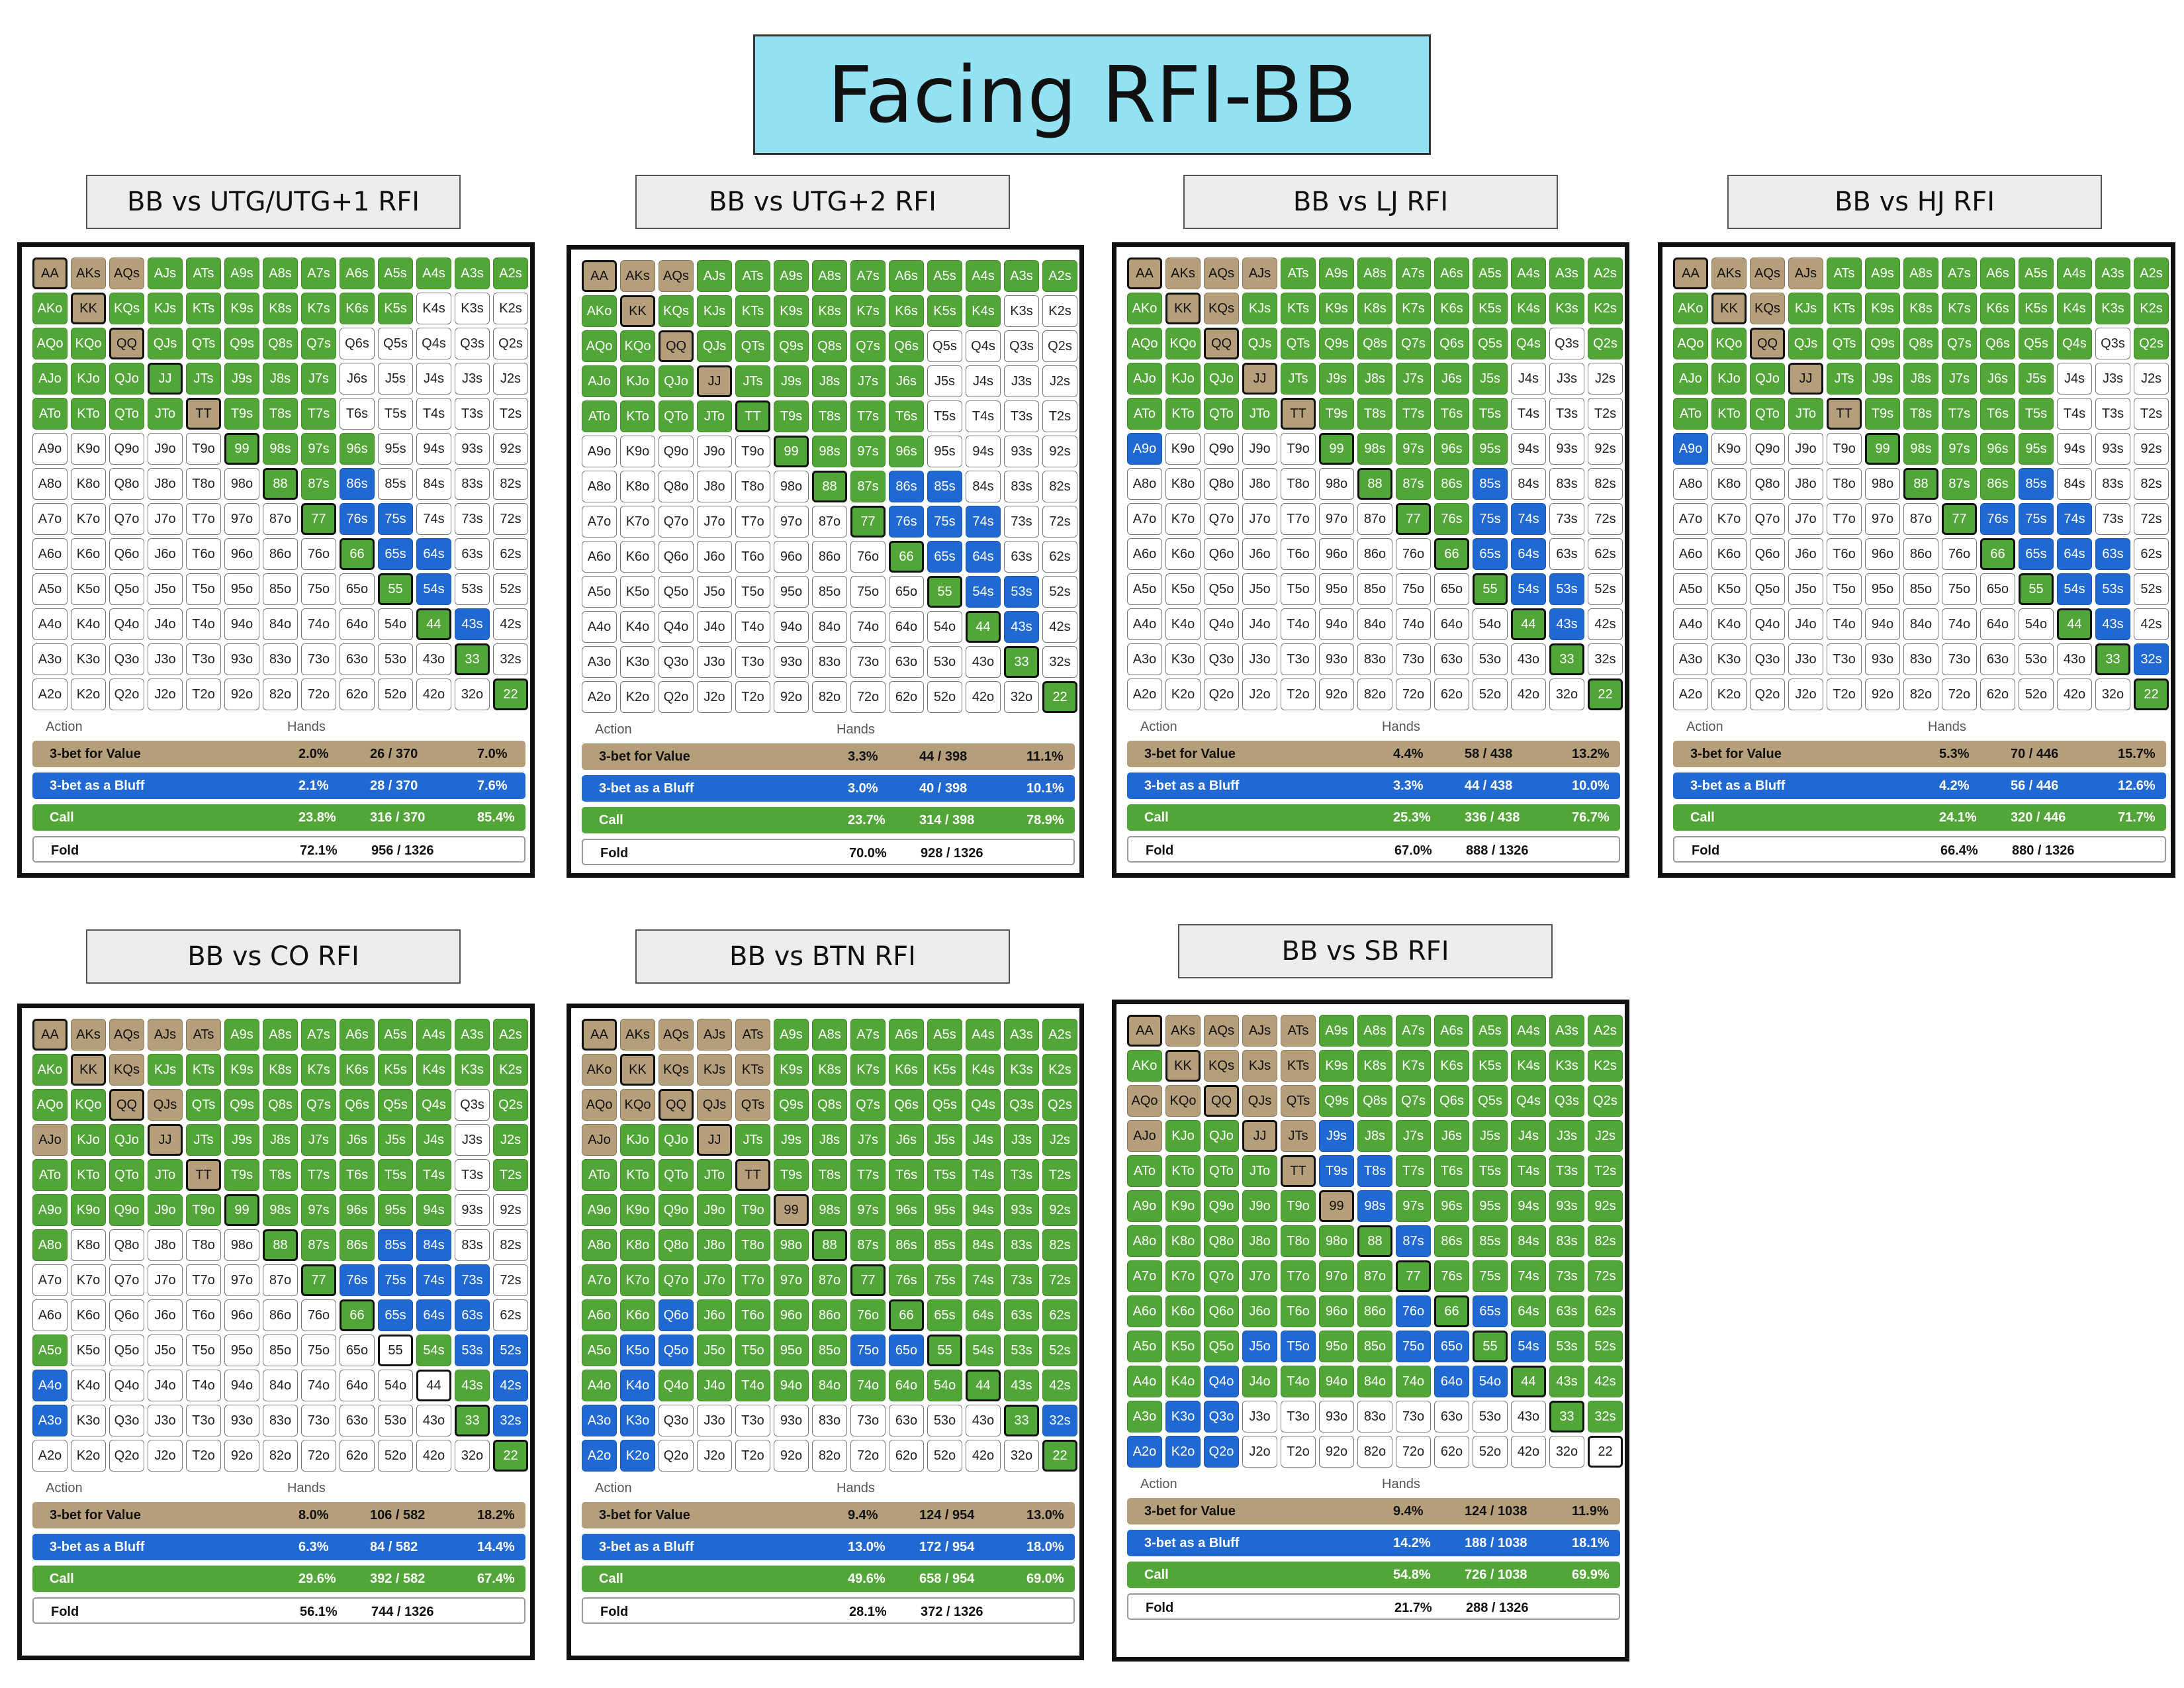 The height and width of the screenshot is (1688, 2184). Describe the element at coordinates (358, 1350) in the screenshot. I see `hand-cell: 65o` at that location.